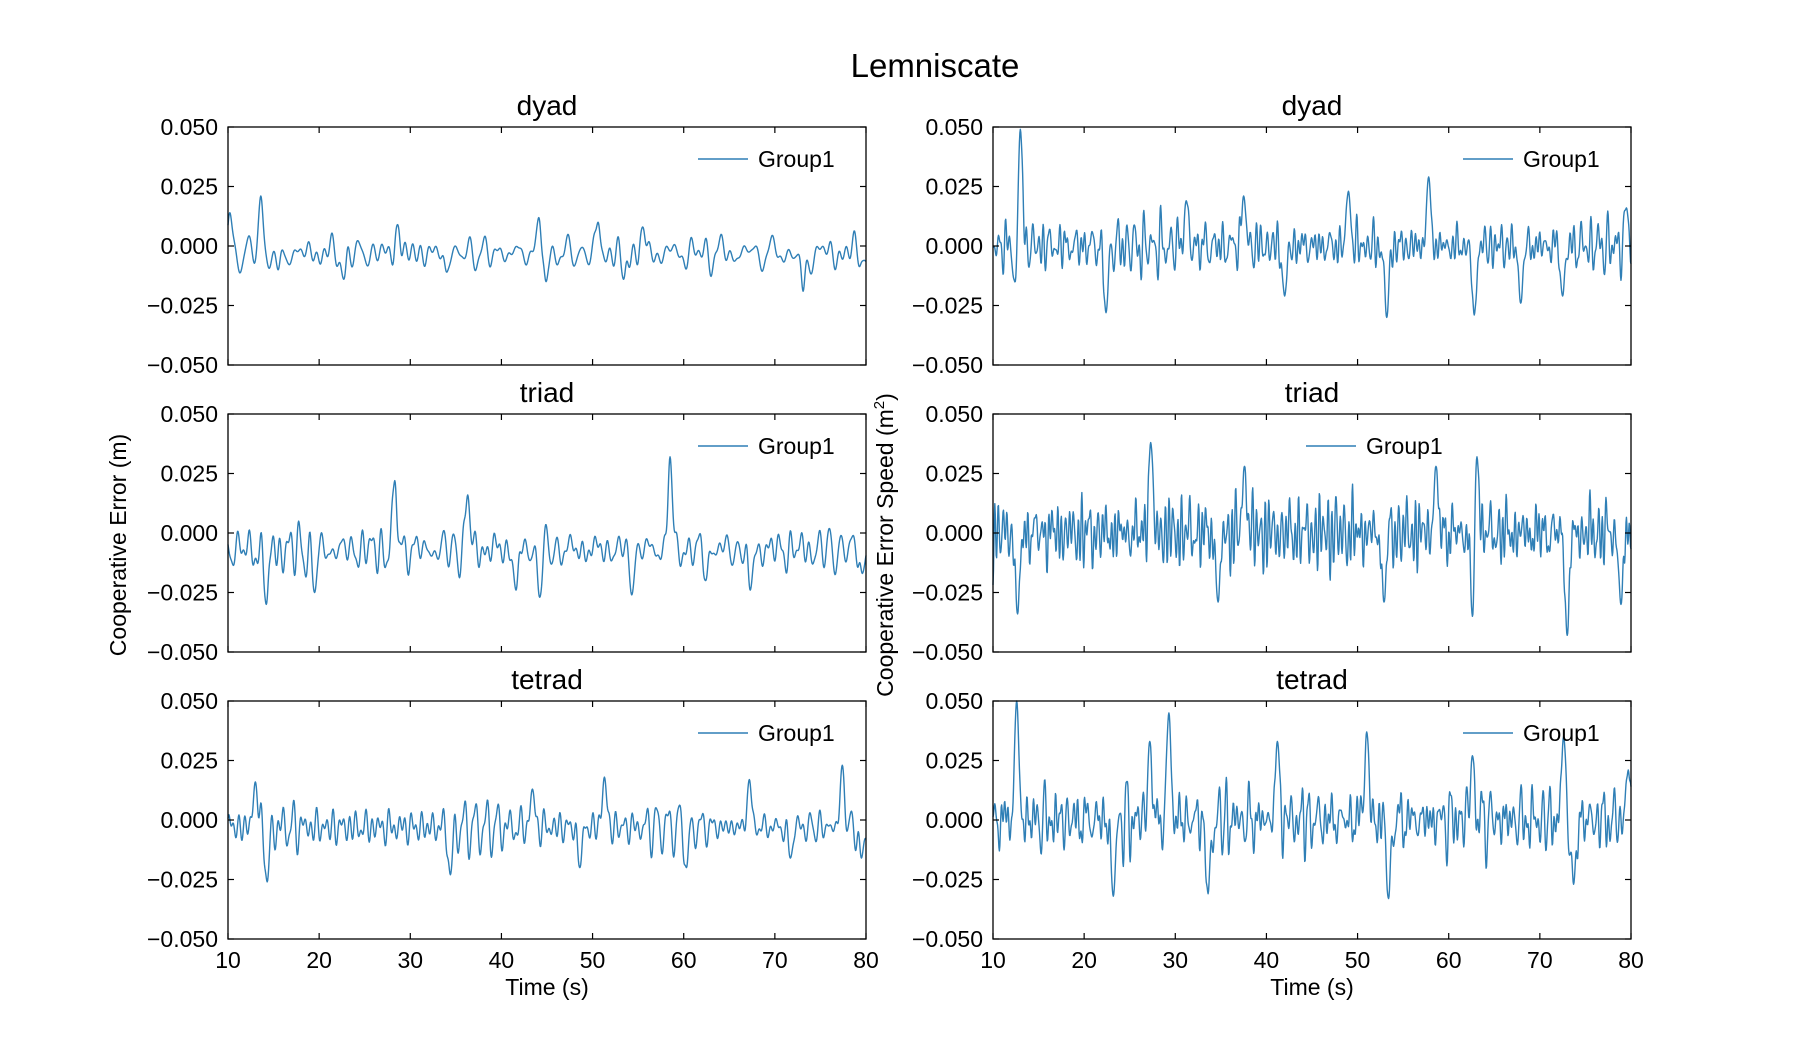  I want to click on figure-title: Lemniscate, so click(935, 65).